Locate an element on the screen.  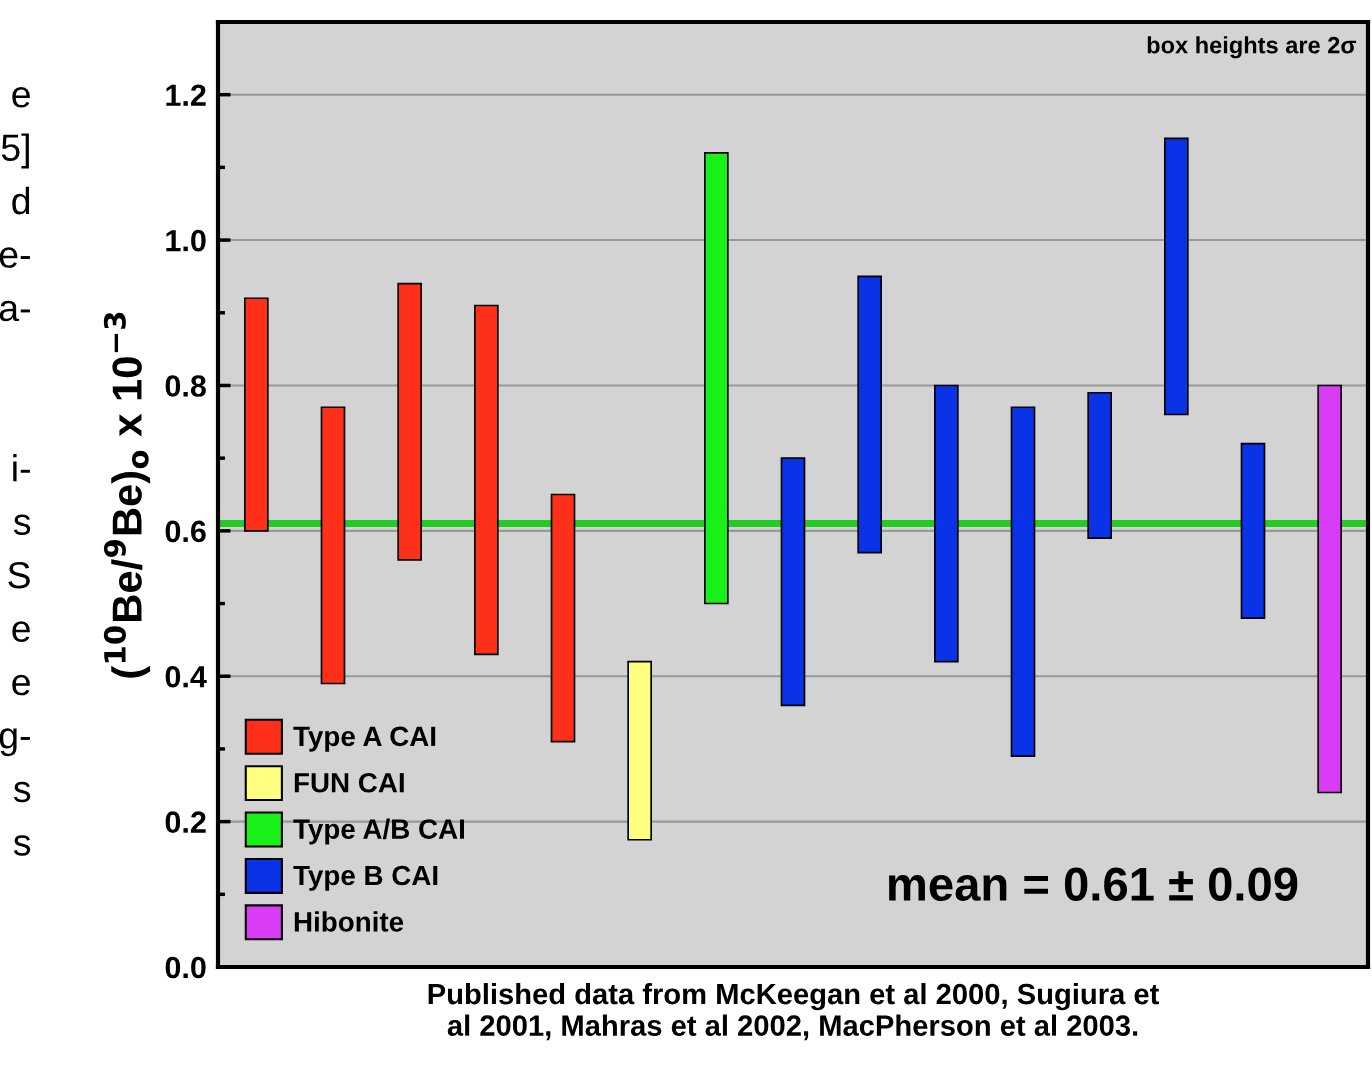
legend-label: FUN CAI is located at coordinates (349, 782).